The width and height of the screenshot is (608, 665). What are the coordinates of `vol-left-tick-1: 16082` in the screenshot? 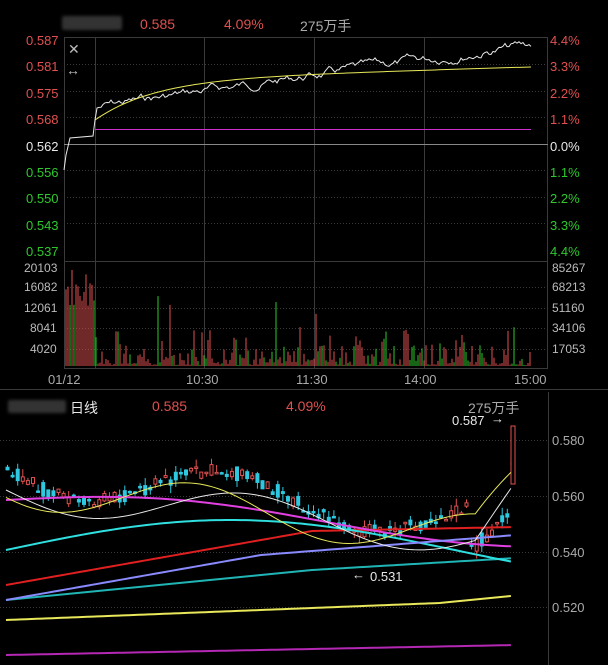 It's located at (41, 287).